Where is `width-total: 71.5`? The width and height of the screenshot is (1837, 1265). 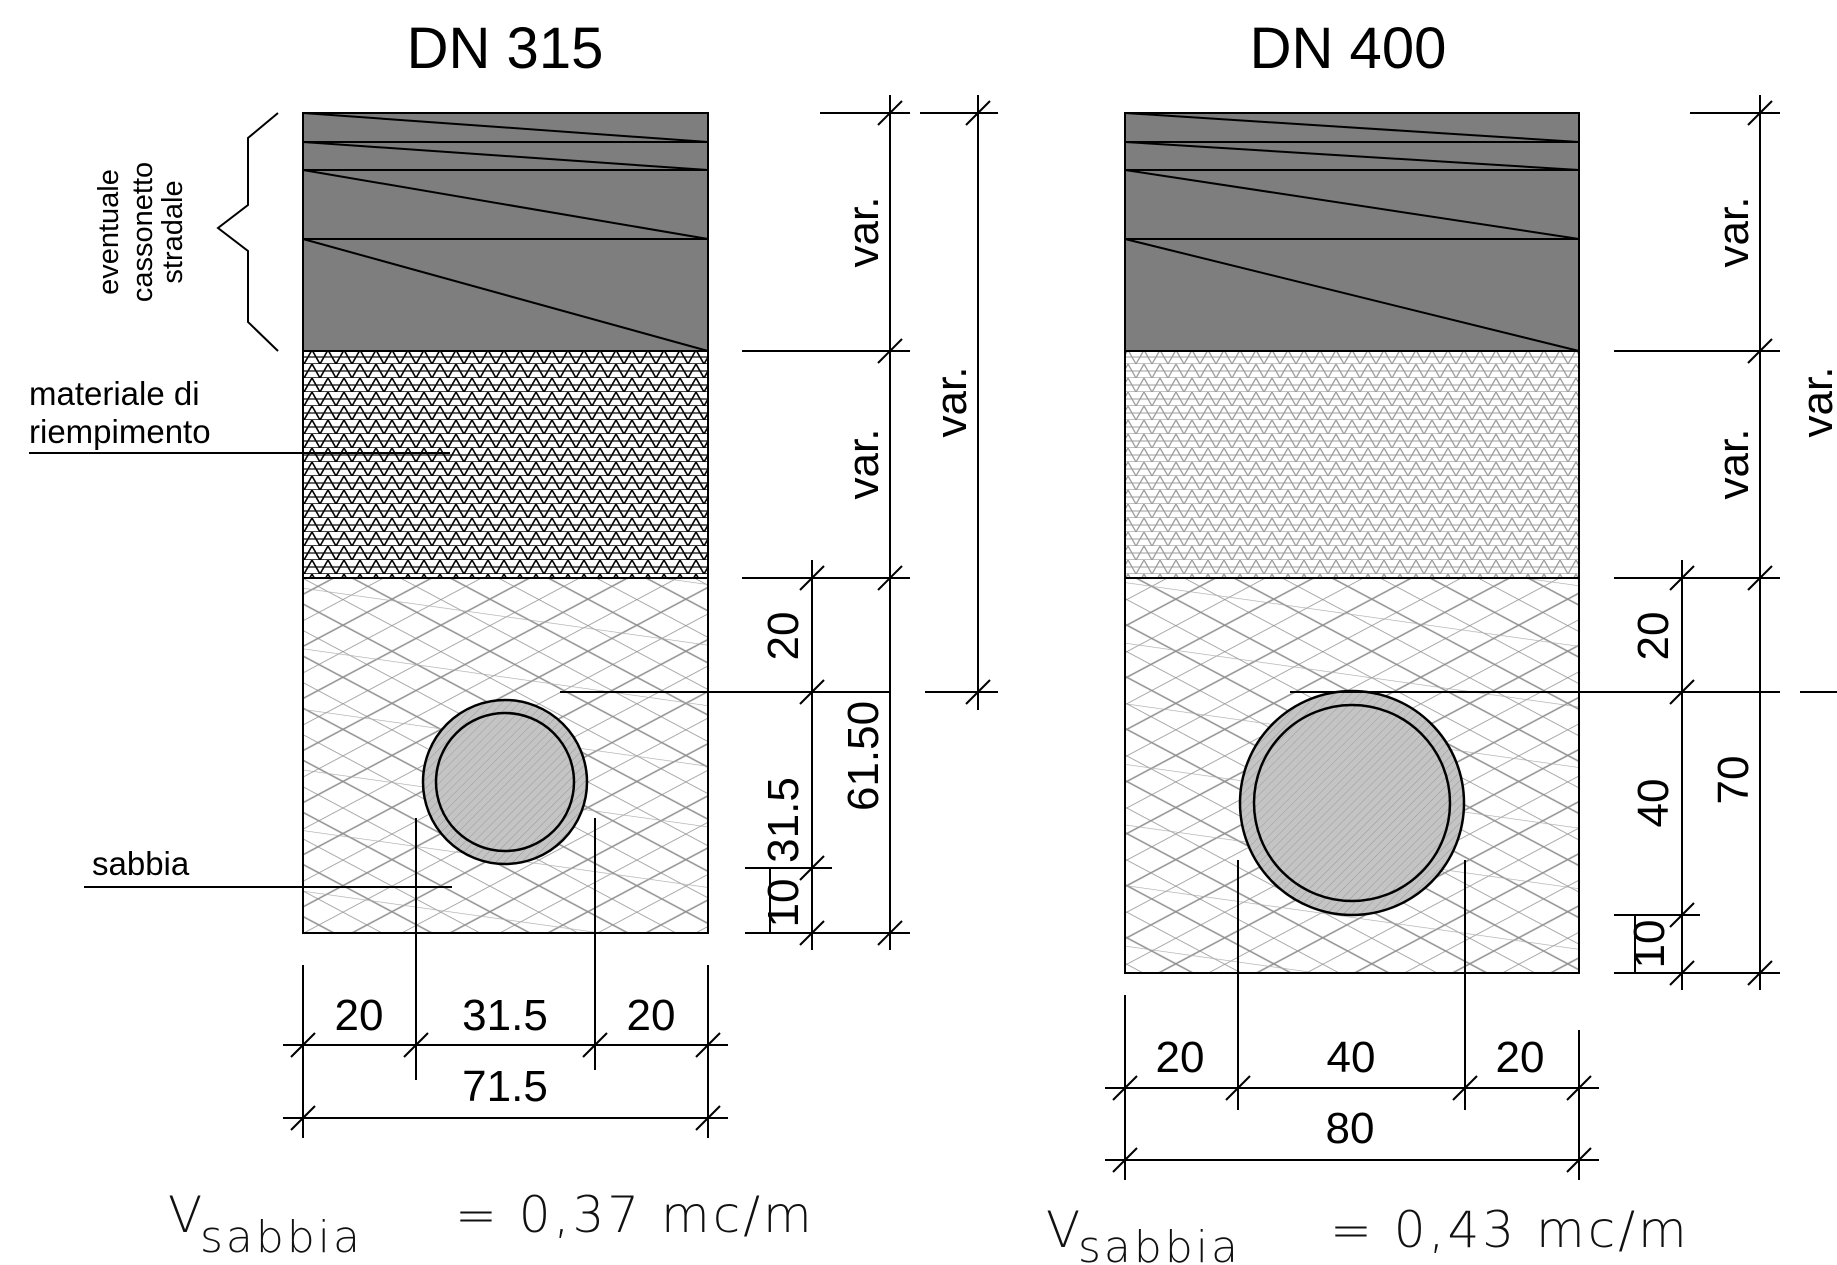
width-total: 71.5 is located at coordinates (505, 1086).